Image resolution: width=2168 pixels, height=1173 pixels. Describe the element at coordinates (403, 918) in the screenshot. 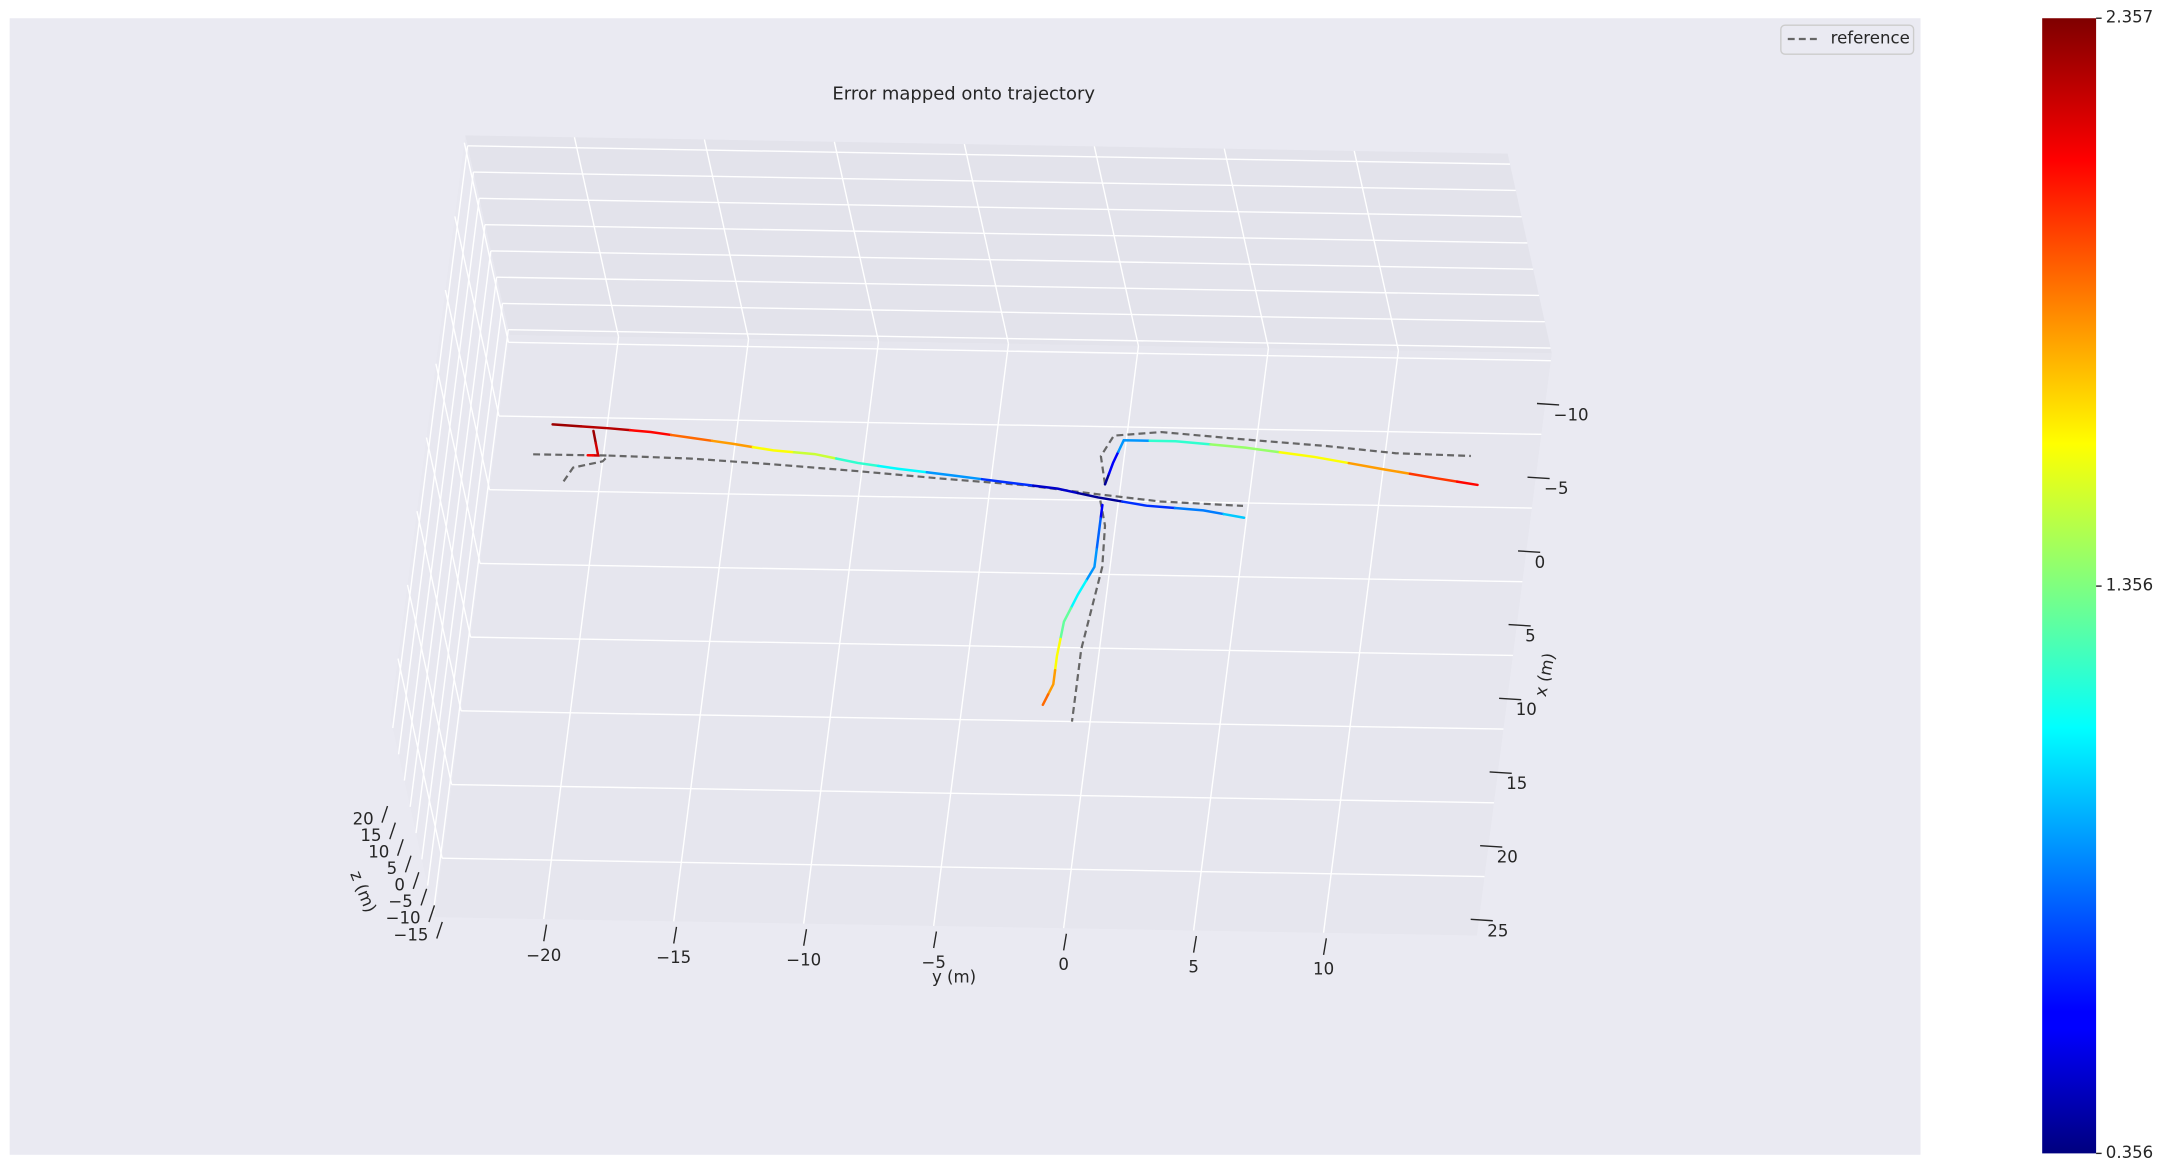

I see `z-tick-label: −10` at that location.